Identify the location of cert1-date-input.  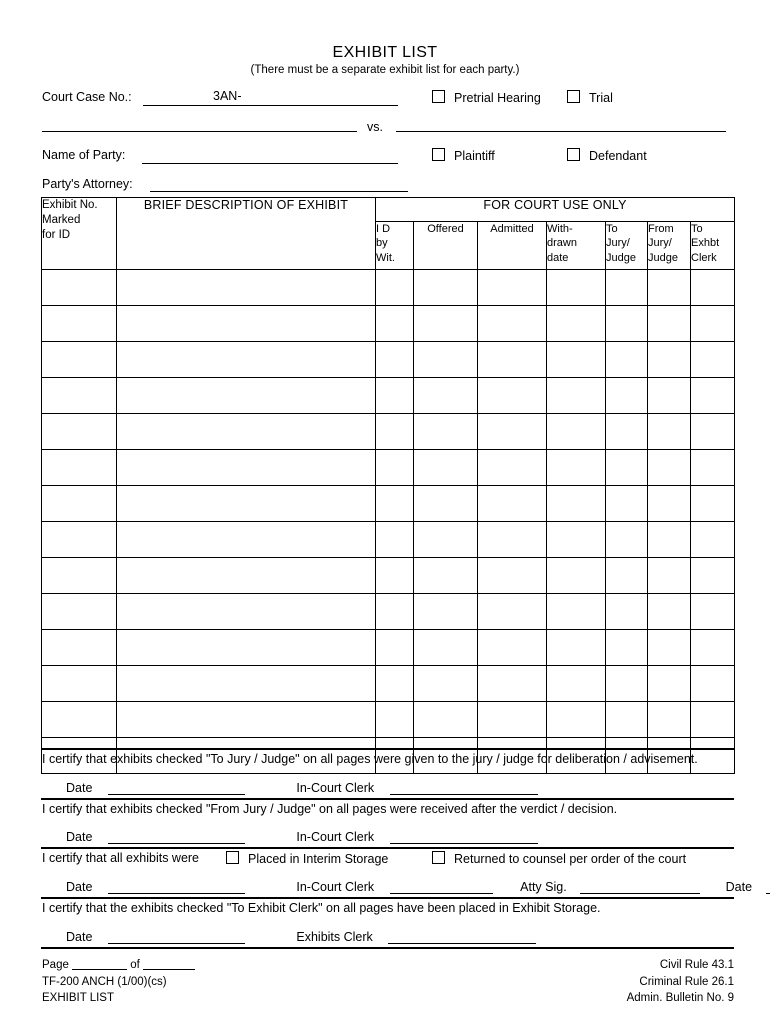
(176, 794).